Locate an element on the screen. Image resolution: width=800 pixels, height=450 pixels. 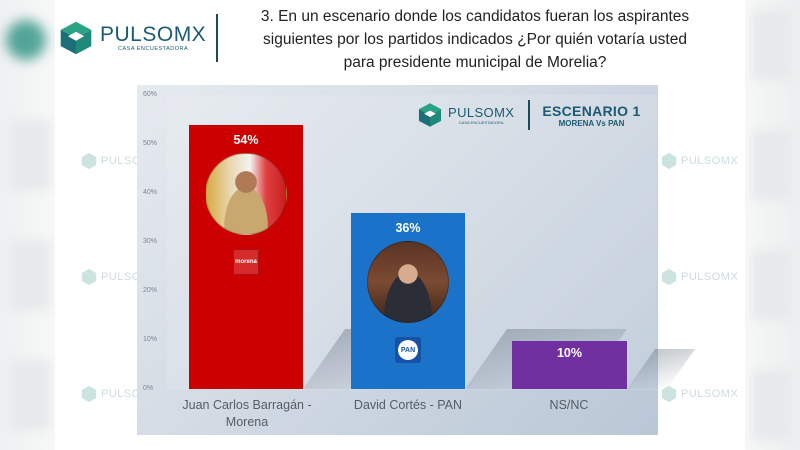
badge-brand-name: PULSOMX is located at coordinates (481, 112).